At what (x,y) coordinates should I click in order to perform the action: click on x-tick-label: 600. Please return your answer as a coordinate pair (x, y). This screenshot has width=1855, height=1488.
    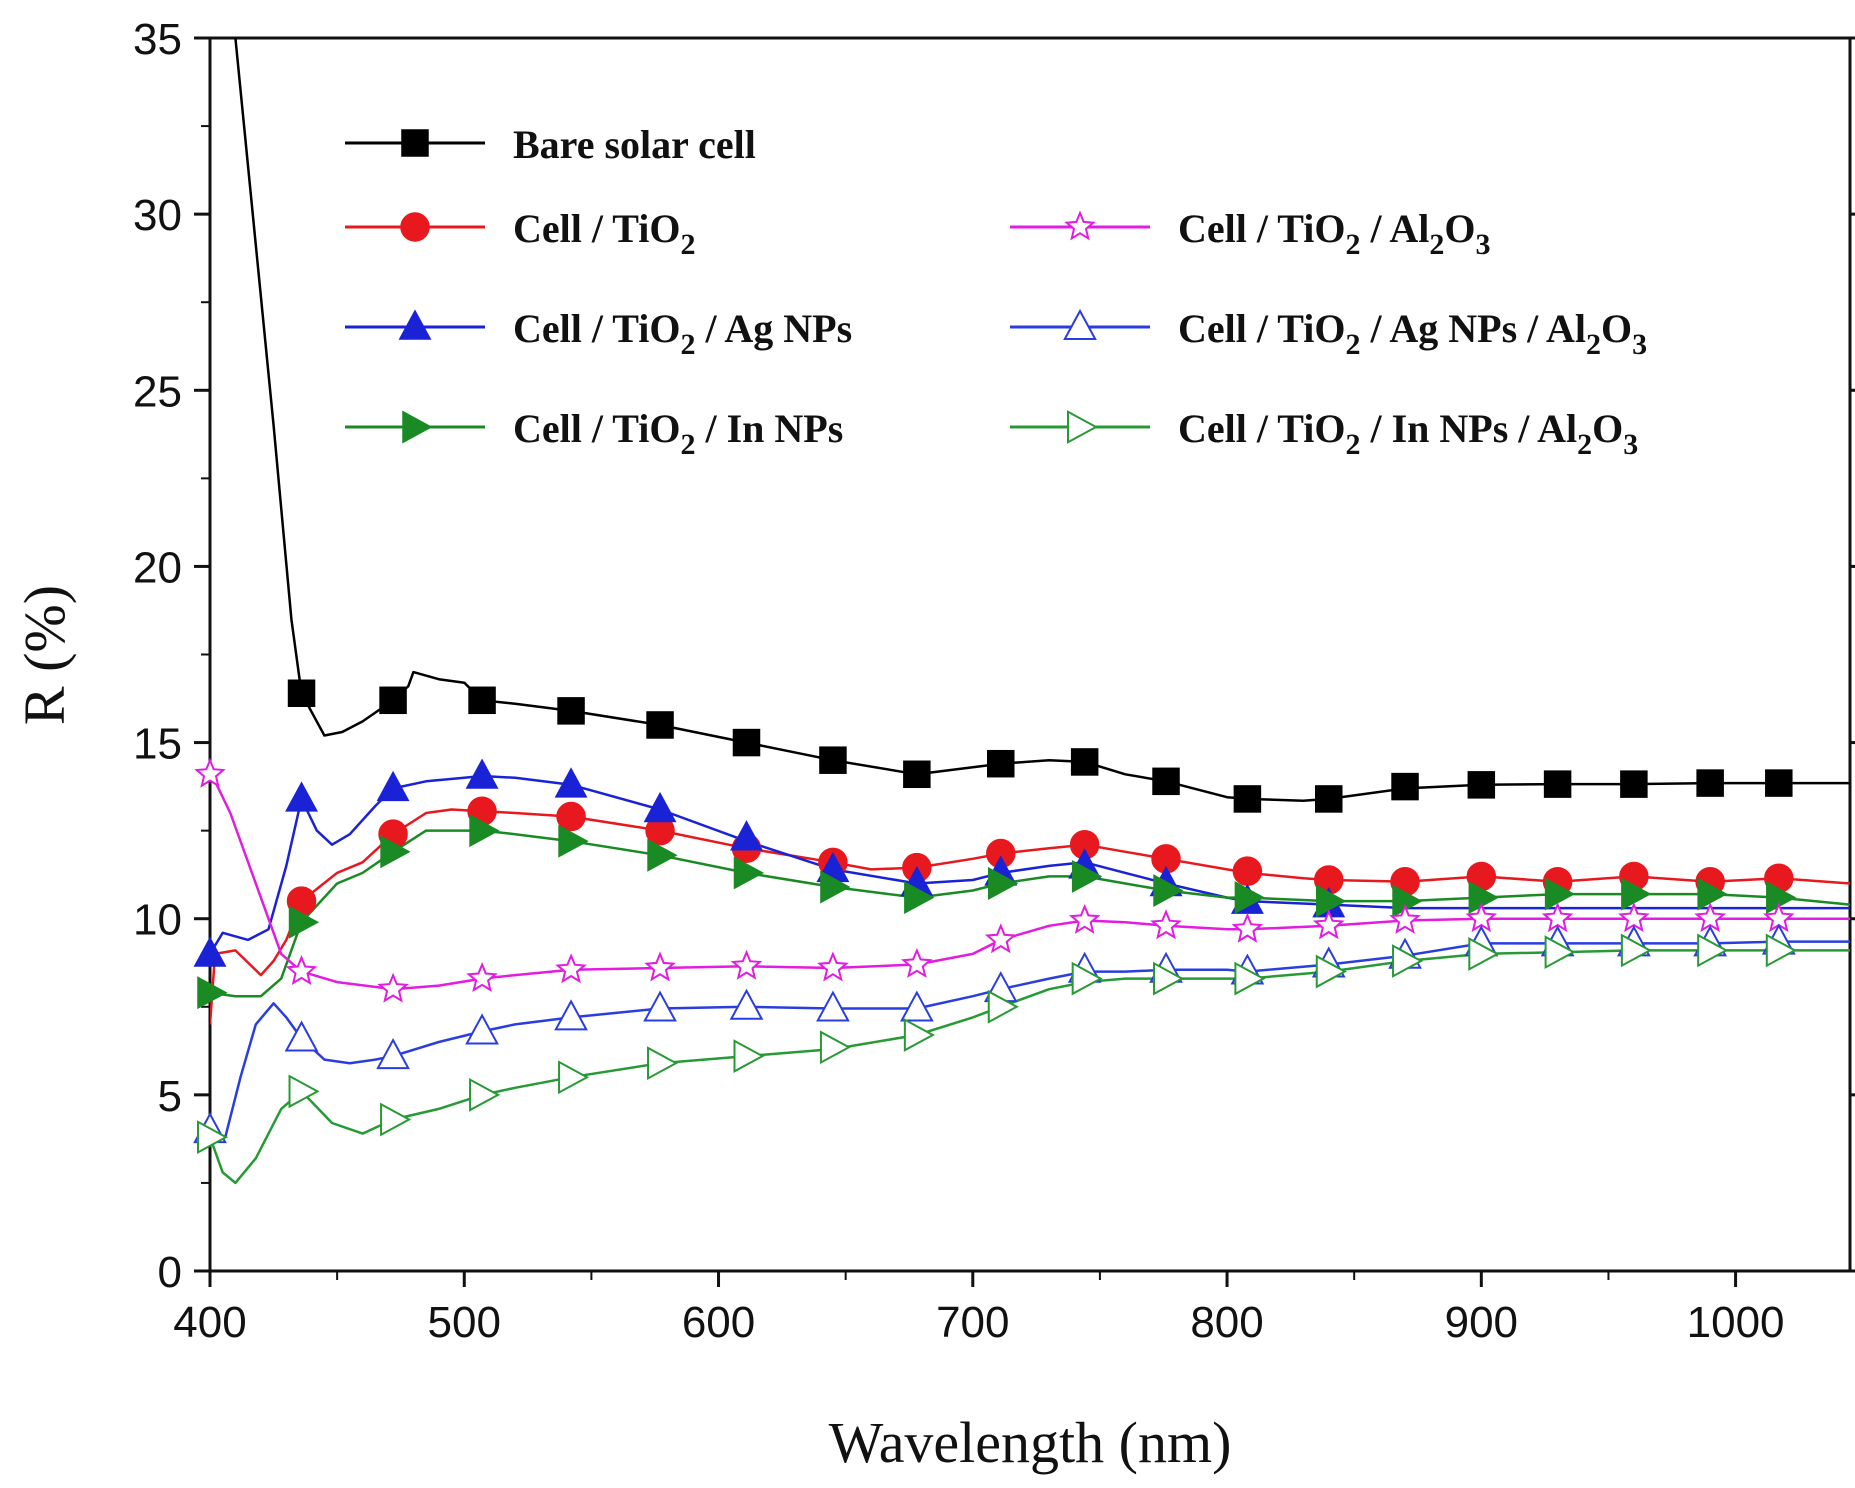
    Looking at the image, I should click on (718, 1322).